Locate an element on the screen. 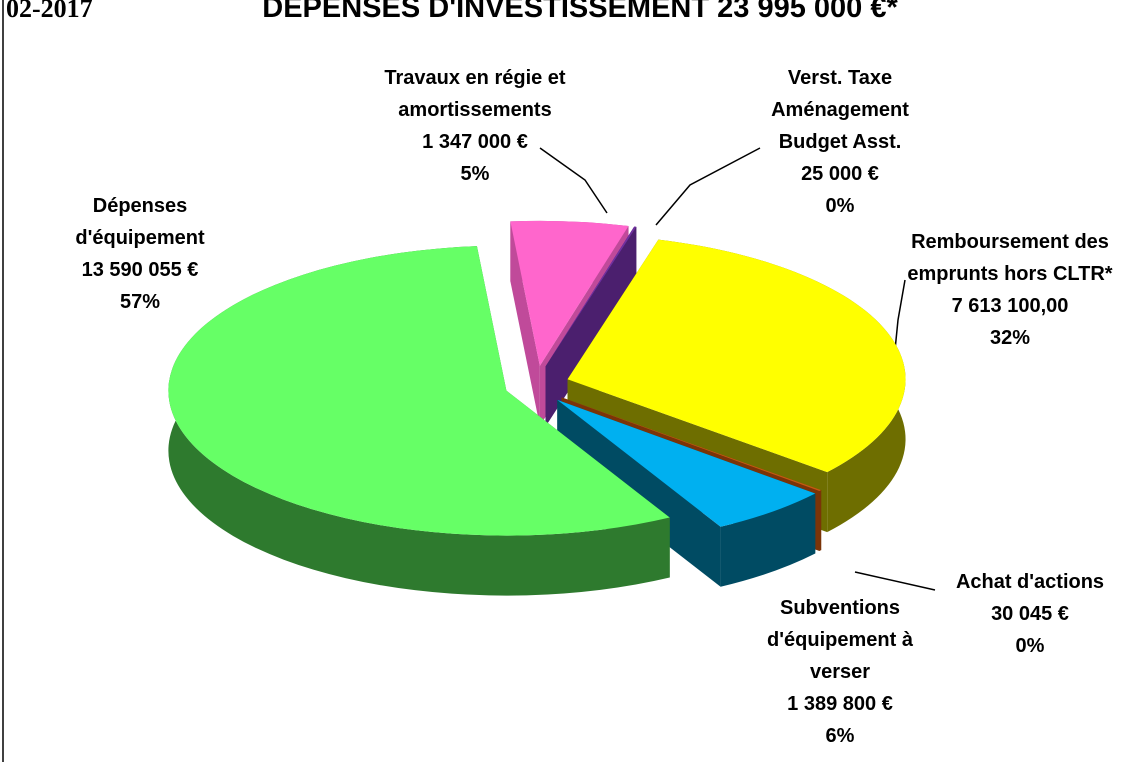 The image size is (1125, 762). category-label: Subventions d'équipement à verser is located at coordinates (840, 640).